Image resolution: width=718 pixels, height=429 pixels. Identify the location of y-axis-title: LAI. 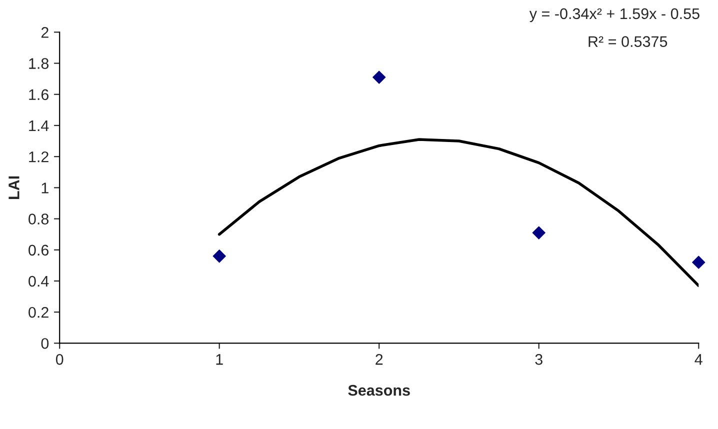
(14, 187).